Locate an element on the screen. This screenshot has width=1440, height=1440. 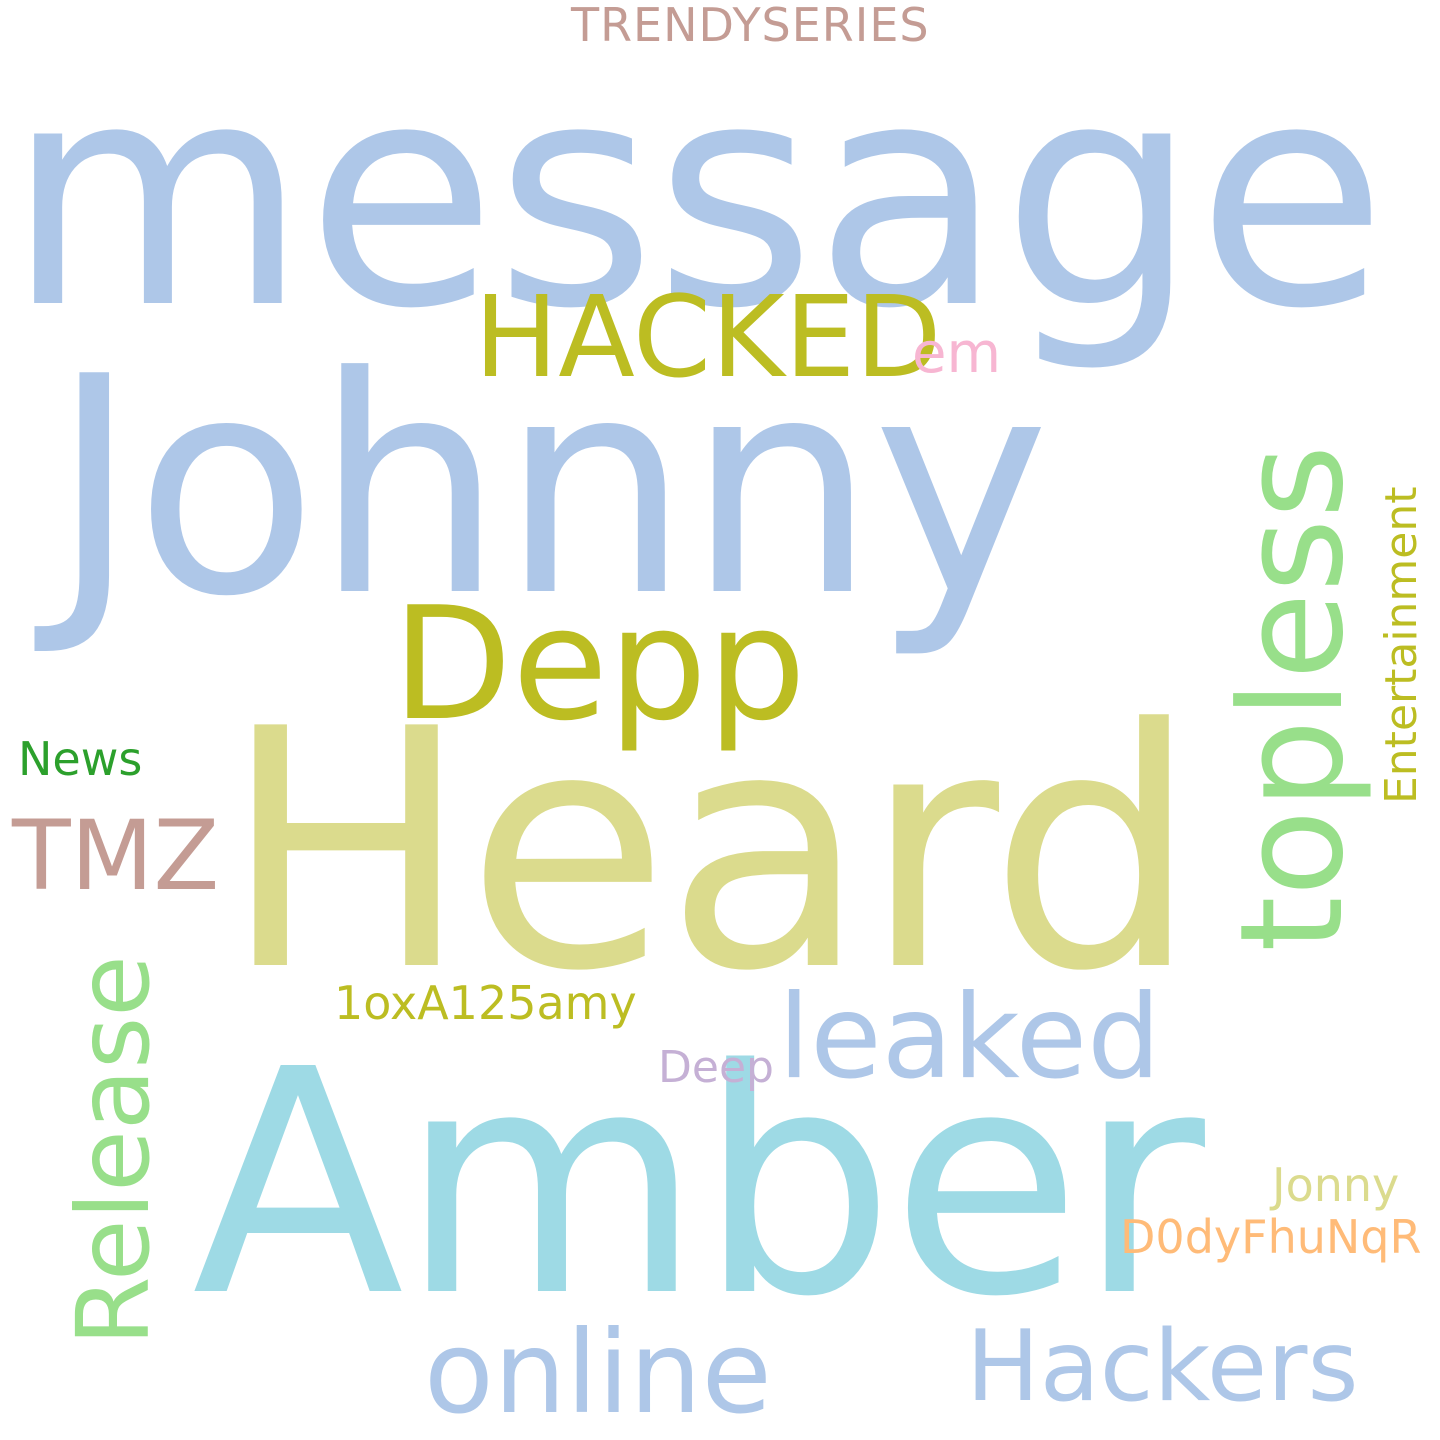
word-topless: topless is located at coordinates (1292, 698).